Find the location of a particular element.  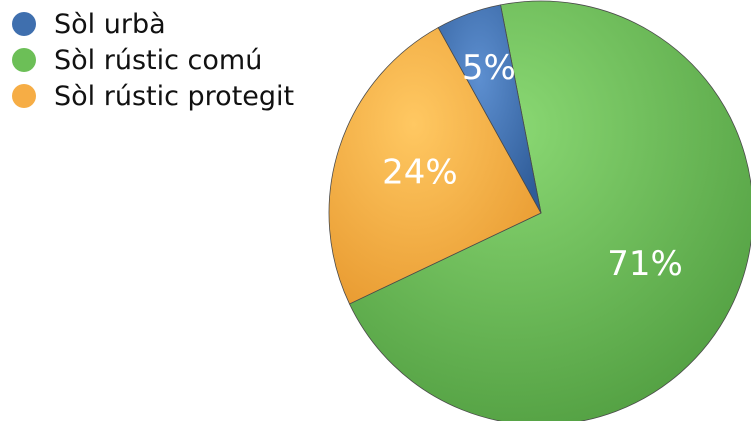

legend-label-sol-urba: Sòl urbà is located at coordinates (110, 24).